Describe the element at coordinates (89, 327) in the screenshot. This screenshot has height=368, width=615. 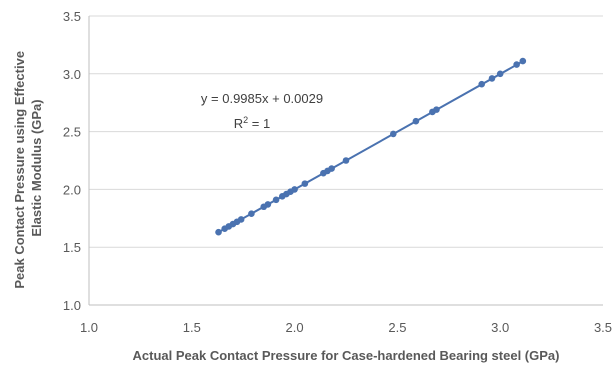
I see `x-tick-label: 1.0` at that location.